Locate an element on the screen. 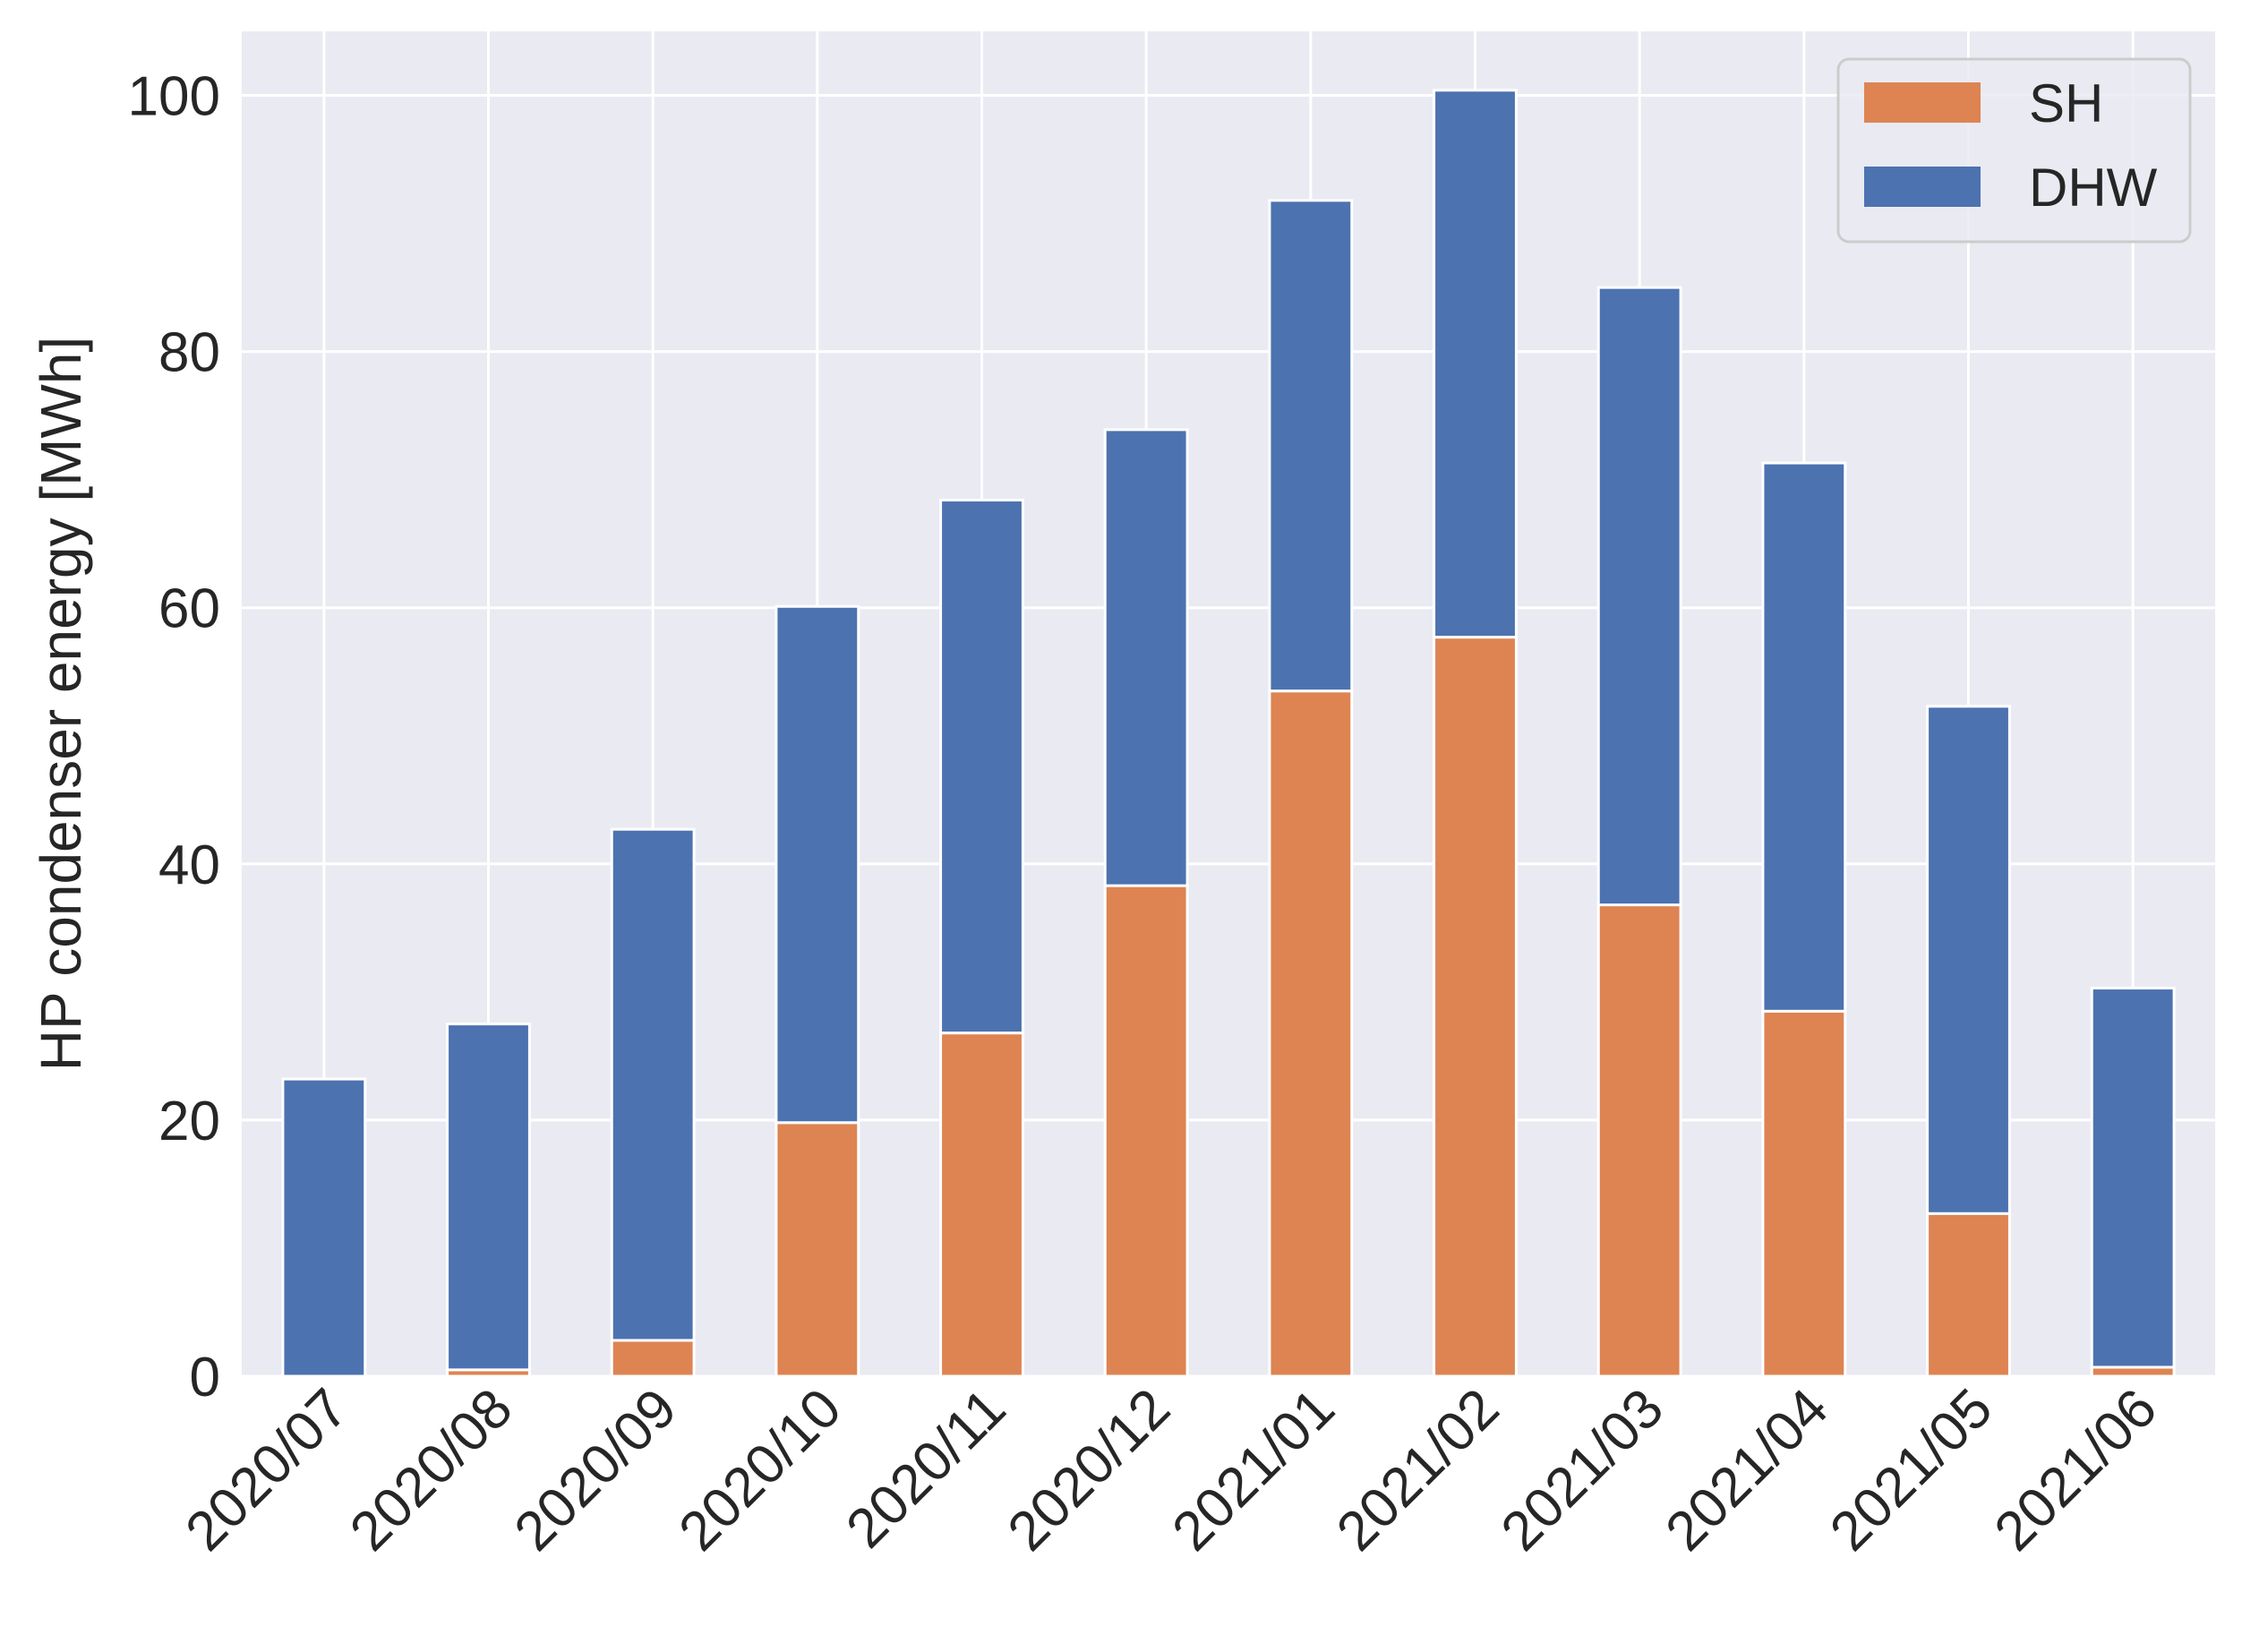 The width and height of the screenshot is (2242, 1652). x-tick-label: 2020/08 is located at coordinates (431, 1469).